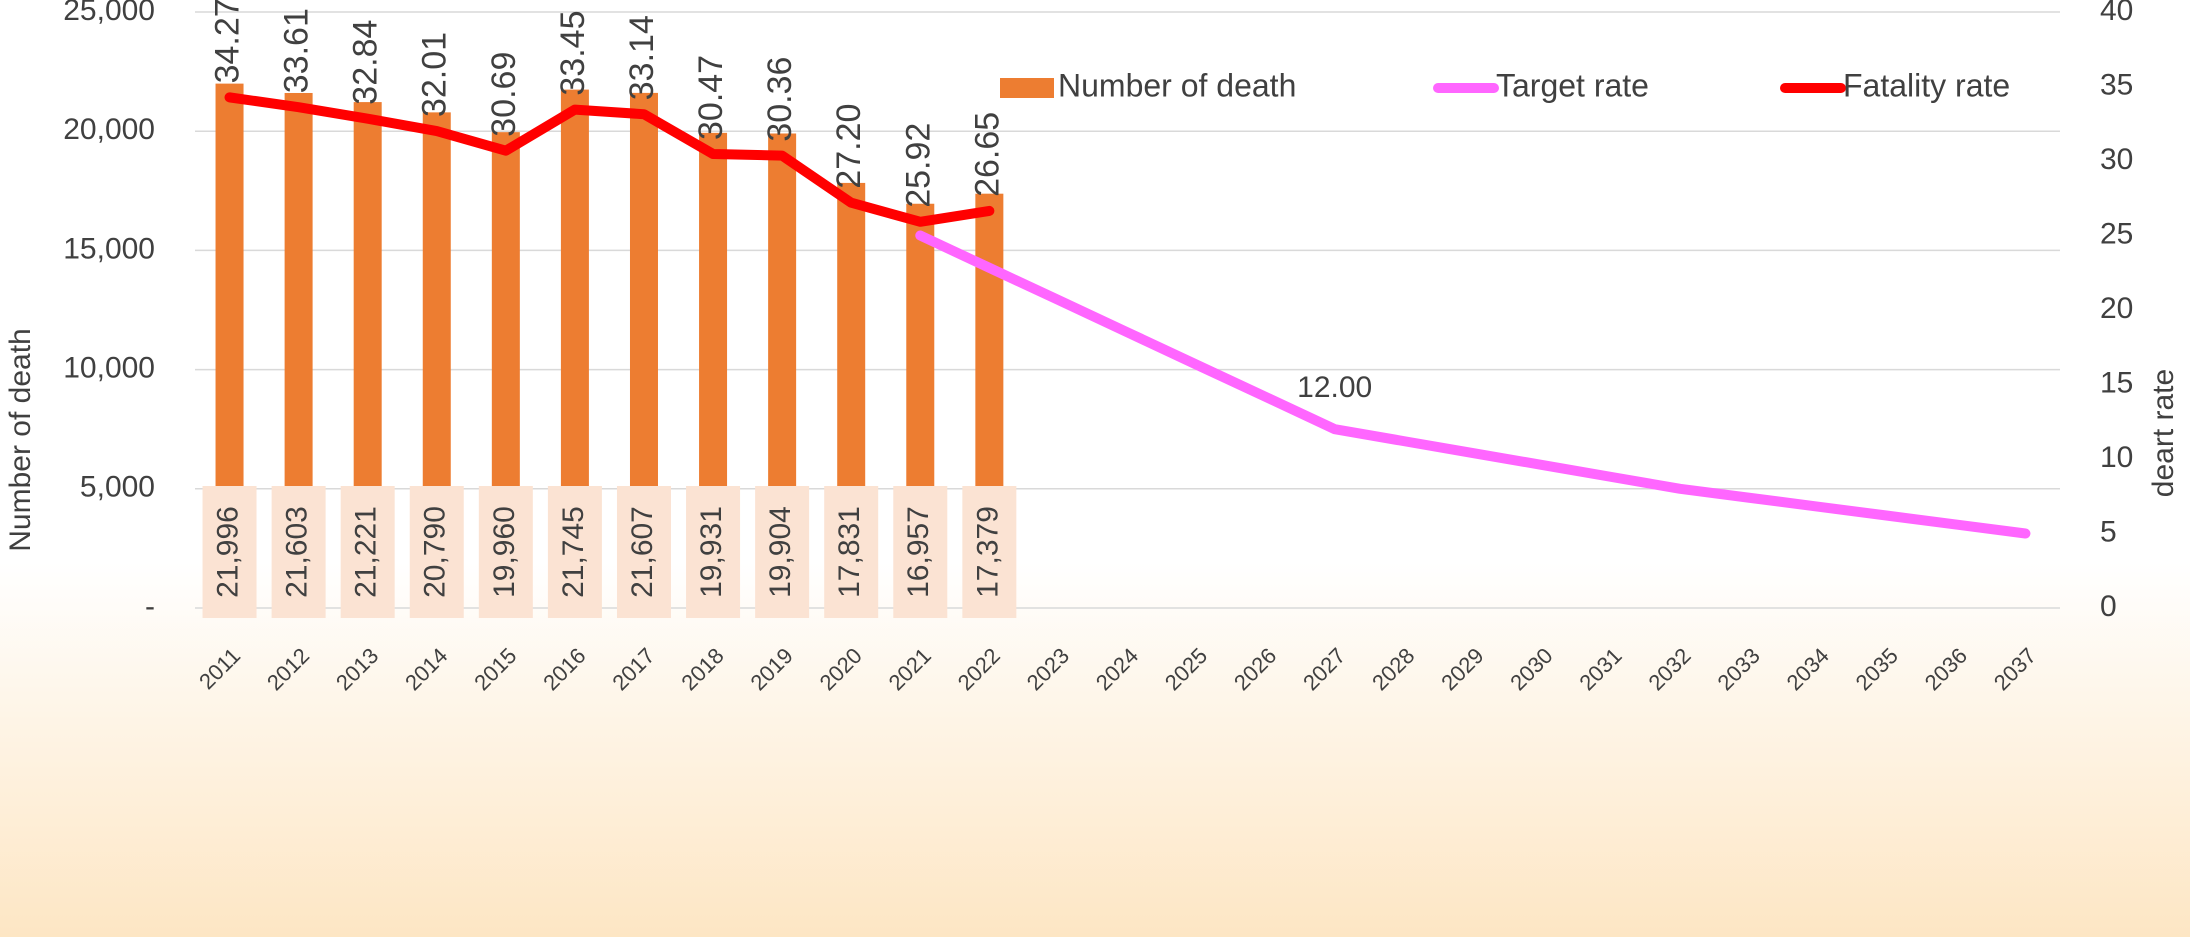 The image size is (2190, 937). I want to click on data-label: 21,603, so click(297, 552).